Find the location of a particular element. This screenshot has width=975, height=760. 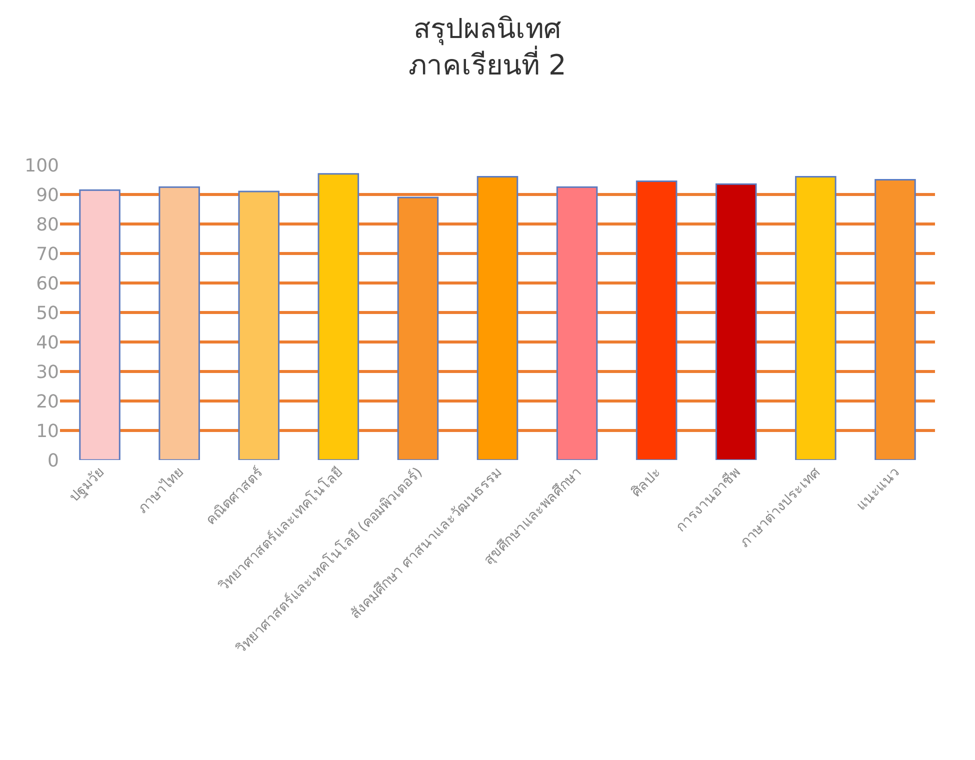

y-tick-label: 60 is located at coordinates (47, 283).